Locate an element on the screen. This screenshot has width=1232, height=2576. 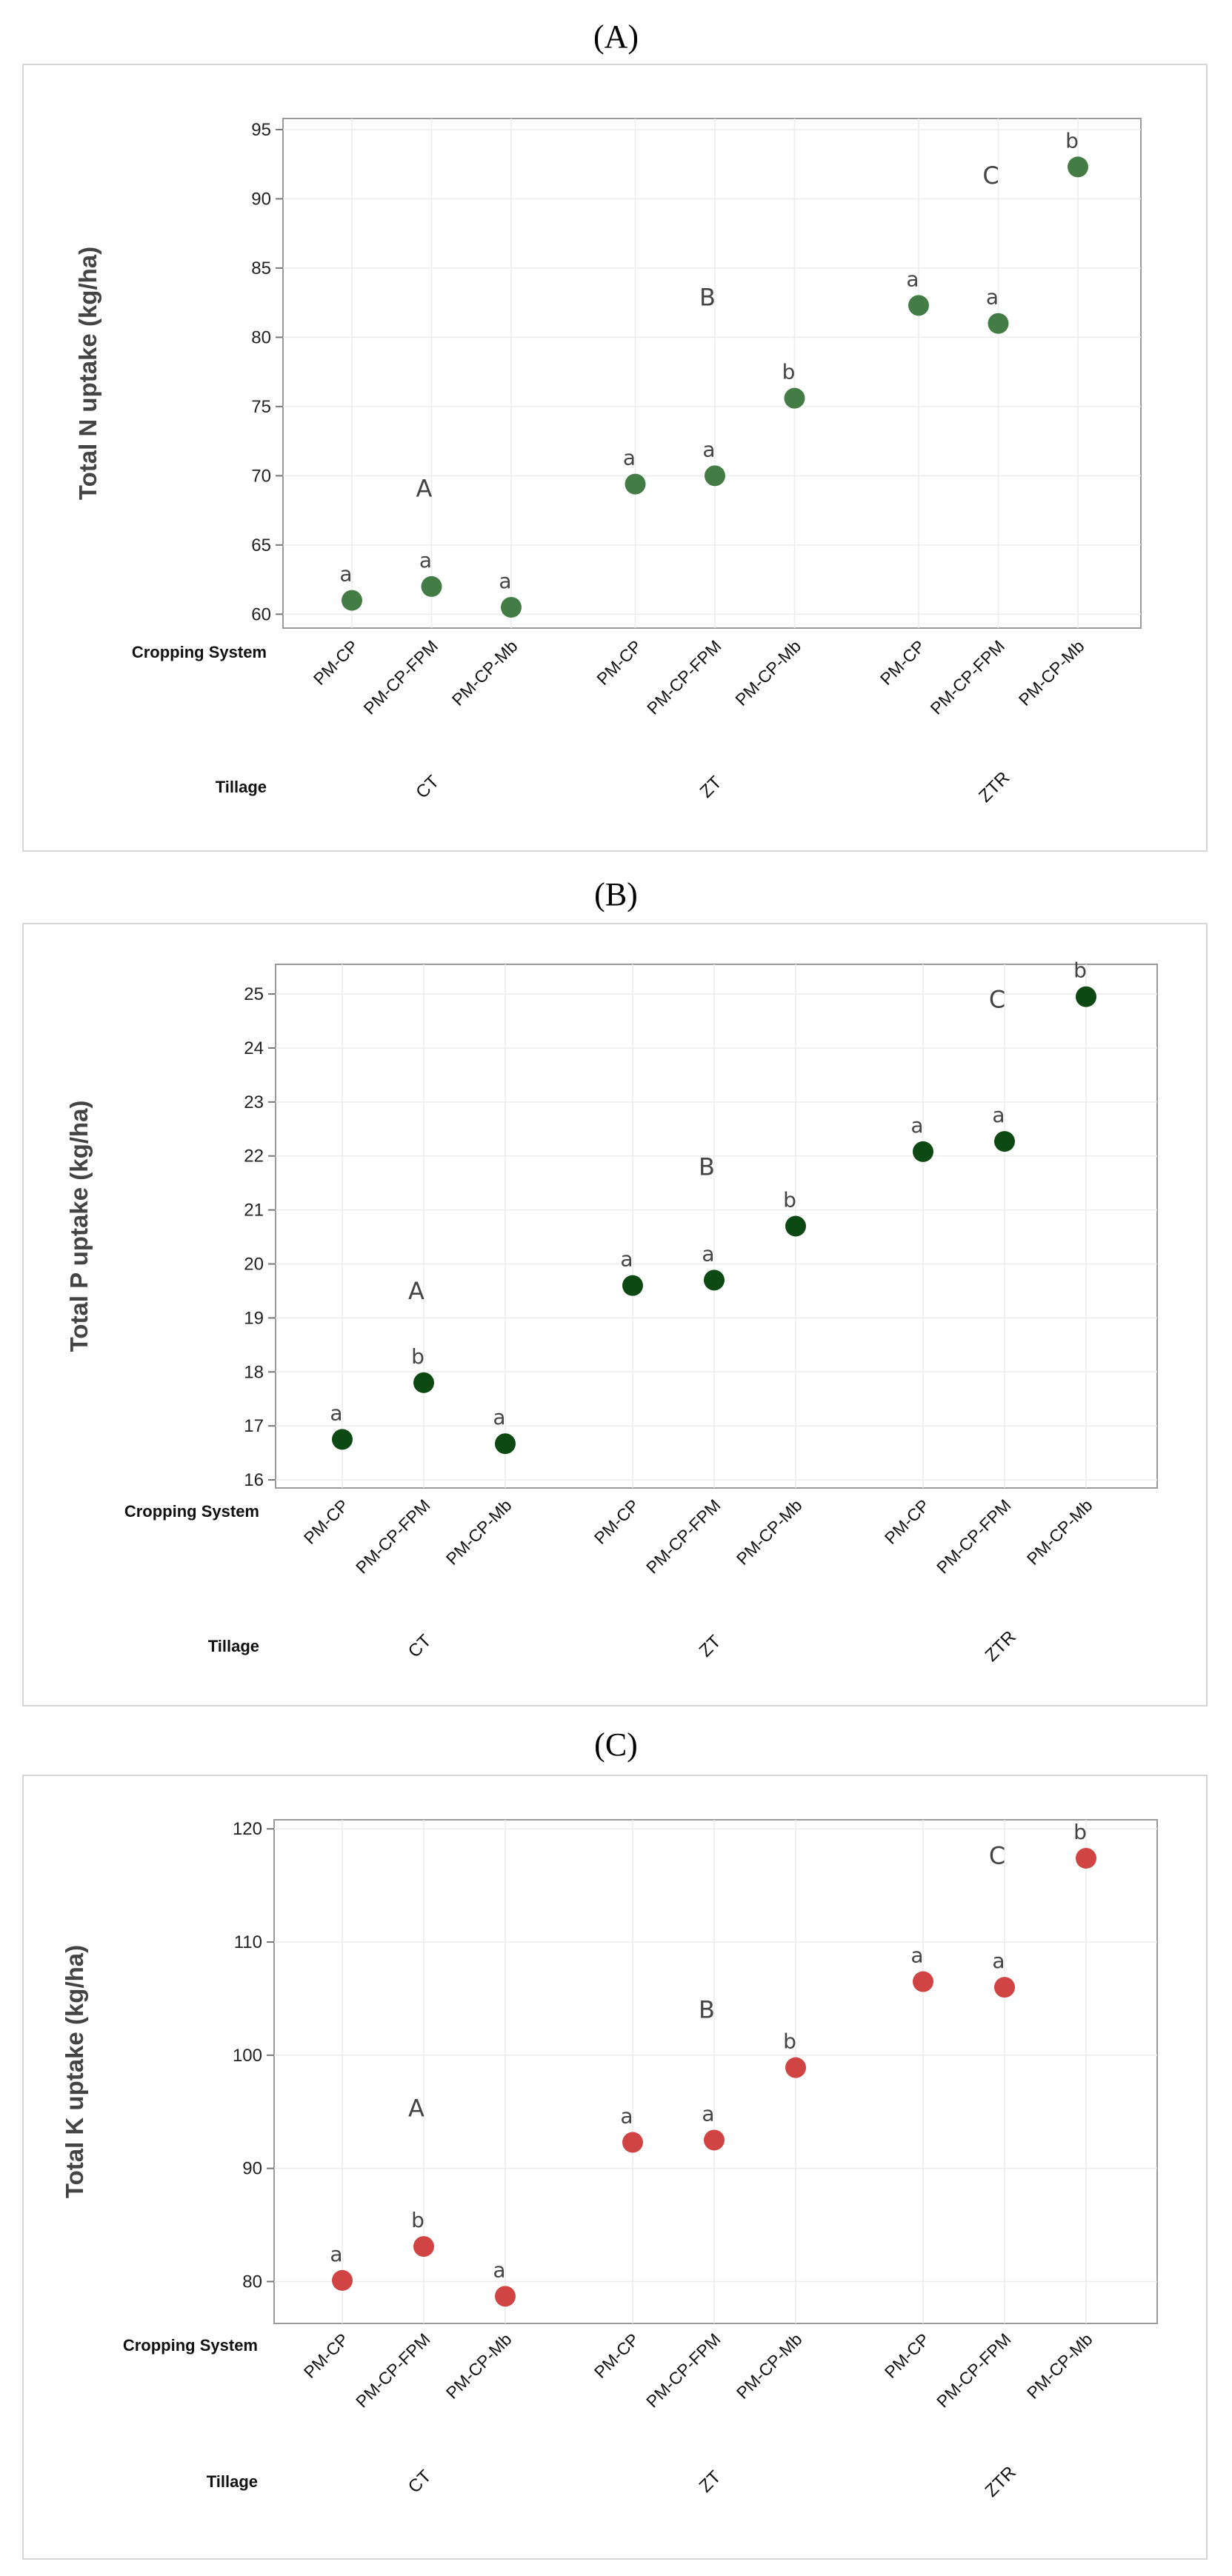
y-axis-label: Total N uptake (kg/ha) is located at coordinates (88, 373).